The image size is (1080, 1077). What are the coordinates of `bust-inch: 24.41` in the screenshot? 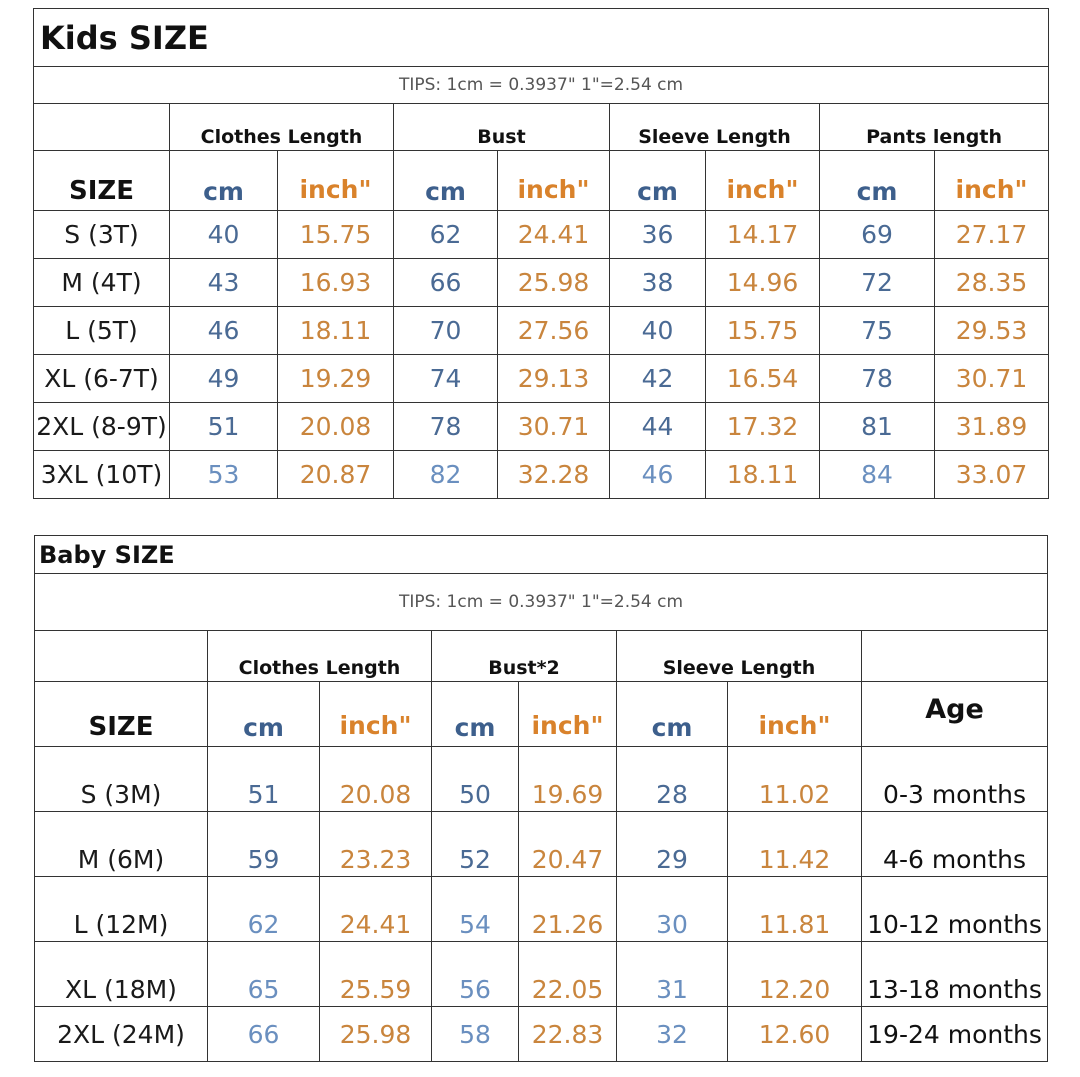 It's located at (553, 234).